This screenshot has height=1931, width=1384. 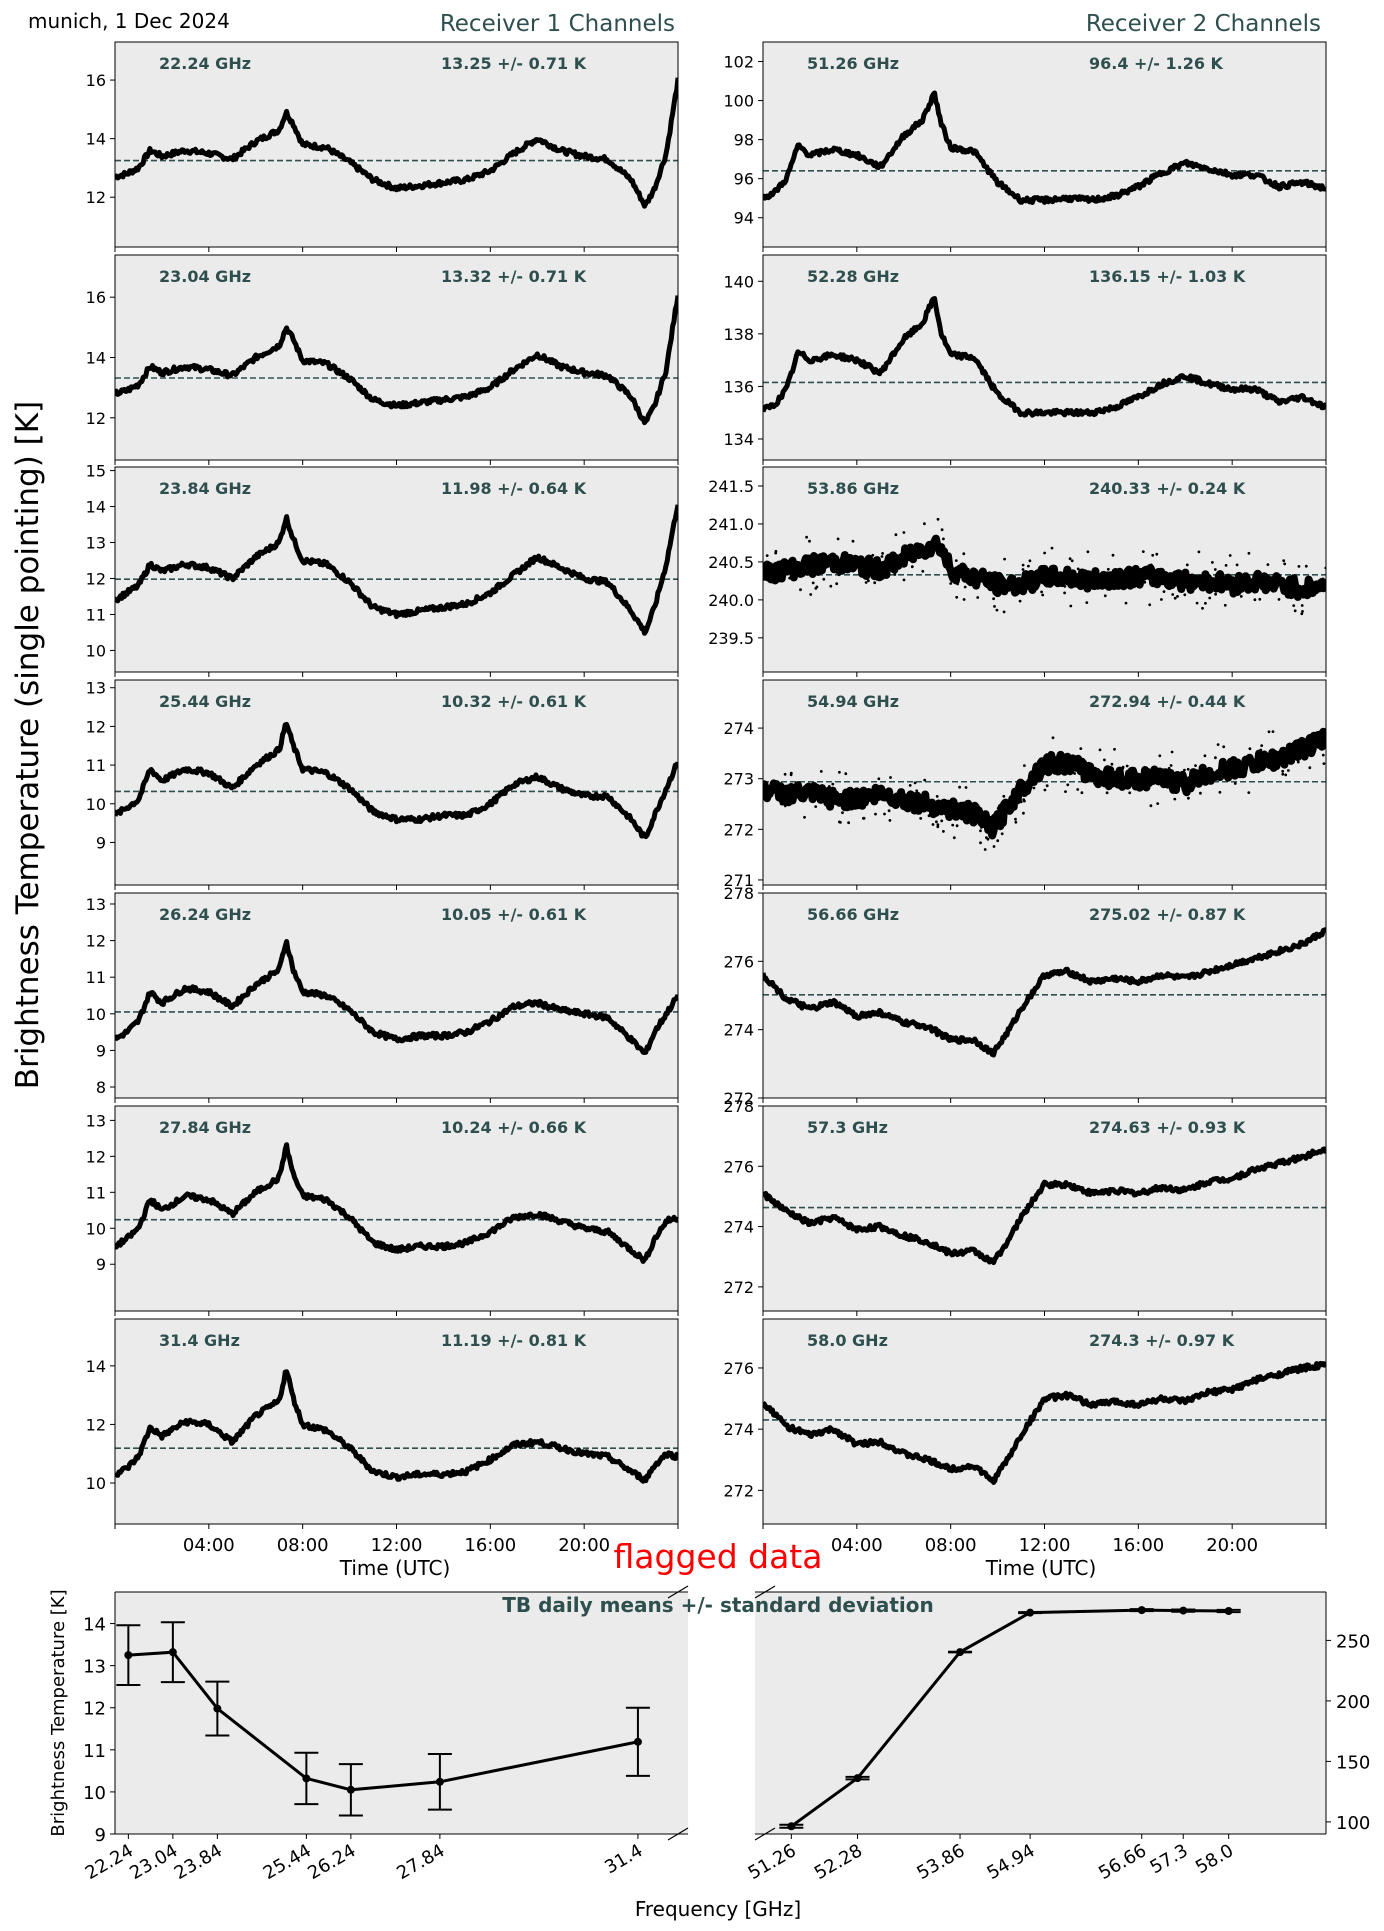 I want to click on y-tick-label: 16, so click(x=96, y=80).